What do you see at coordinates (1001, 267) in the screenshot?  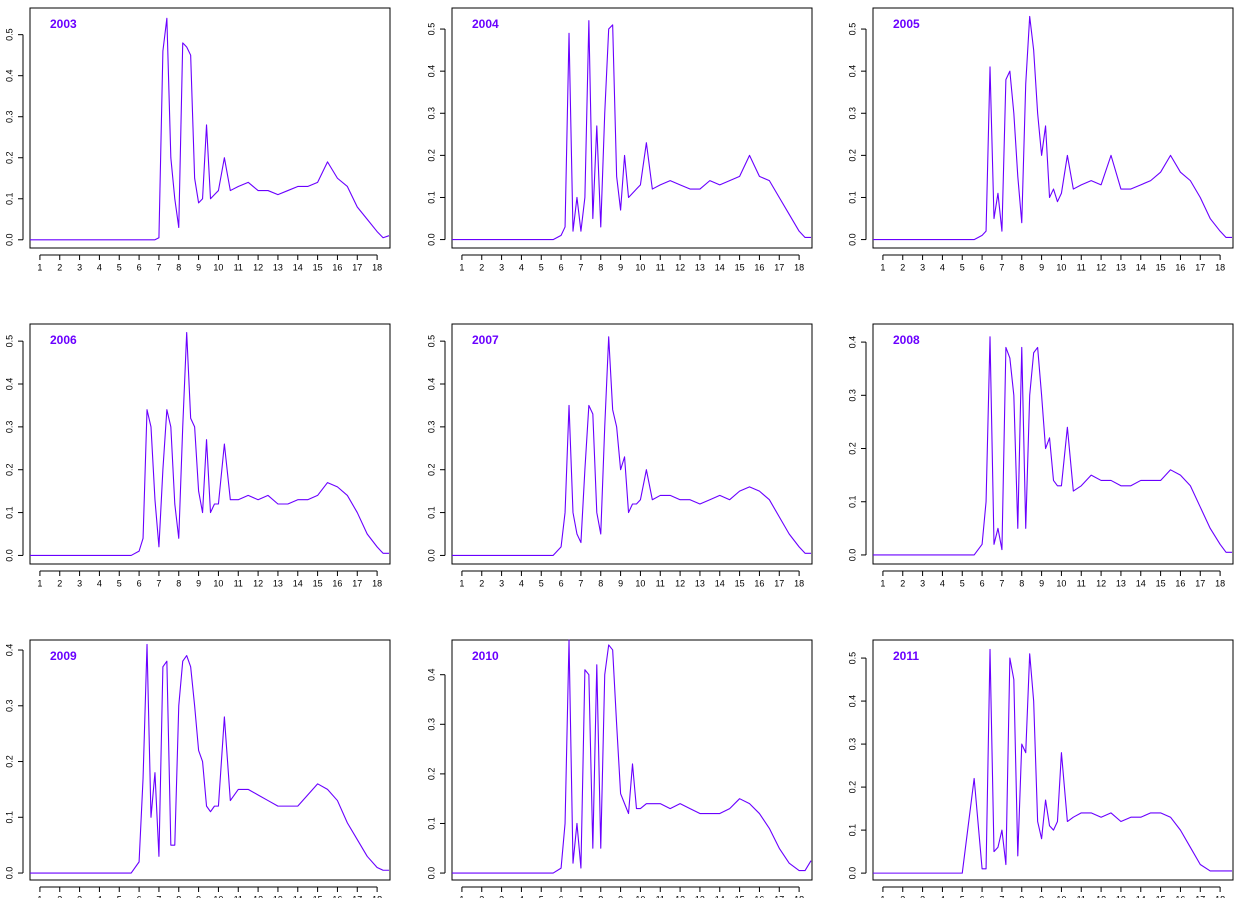 I see `x-tick-label: 7` at bounding box center [1001, 267].